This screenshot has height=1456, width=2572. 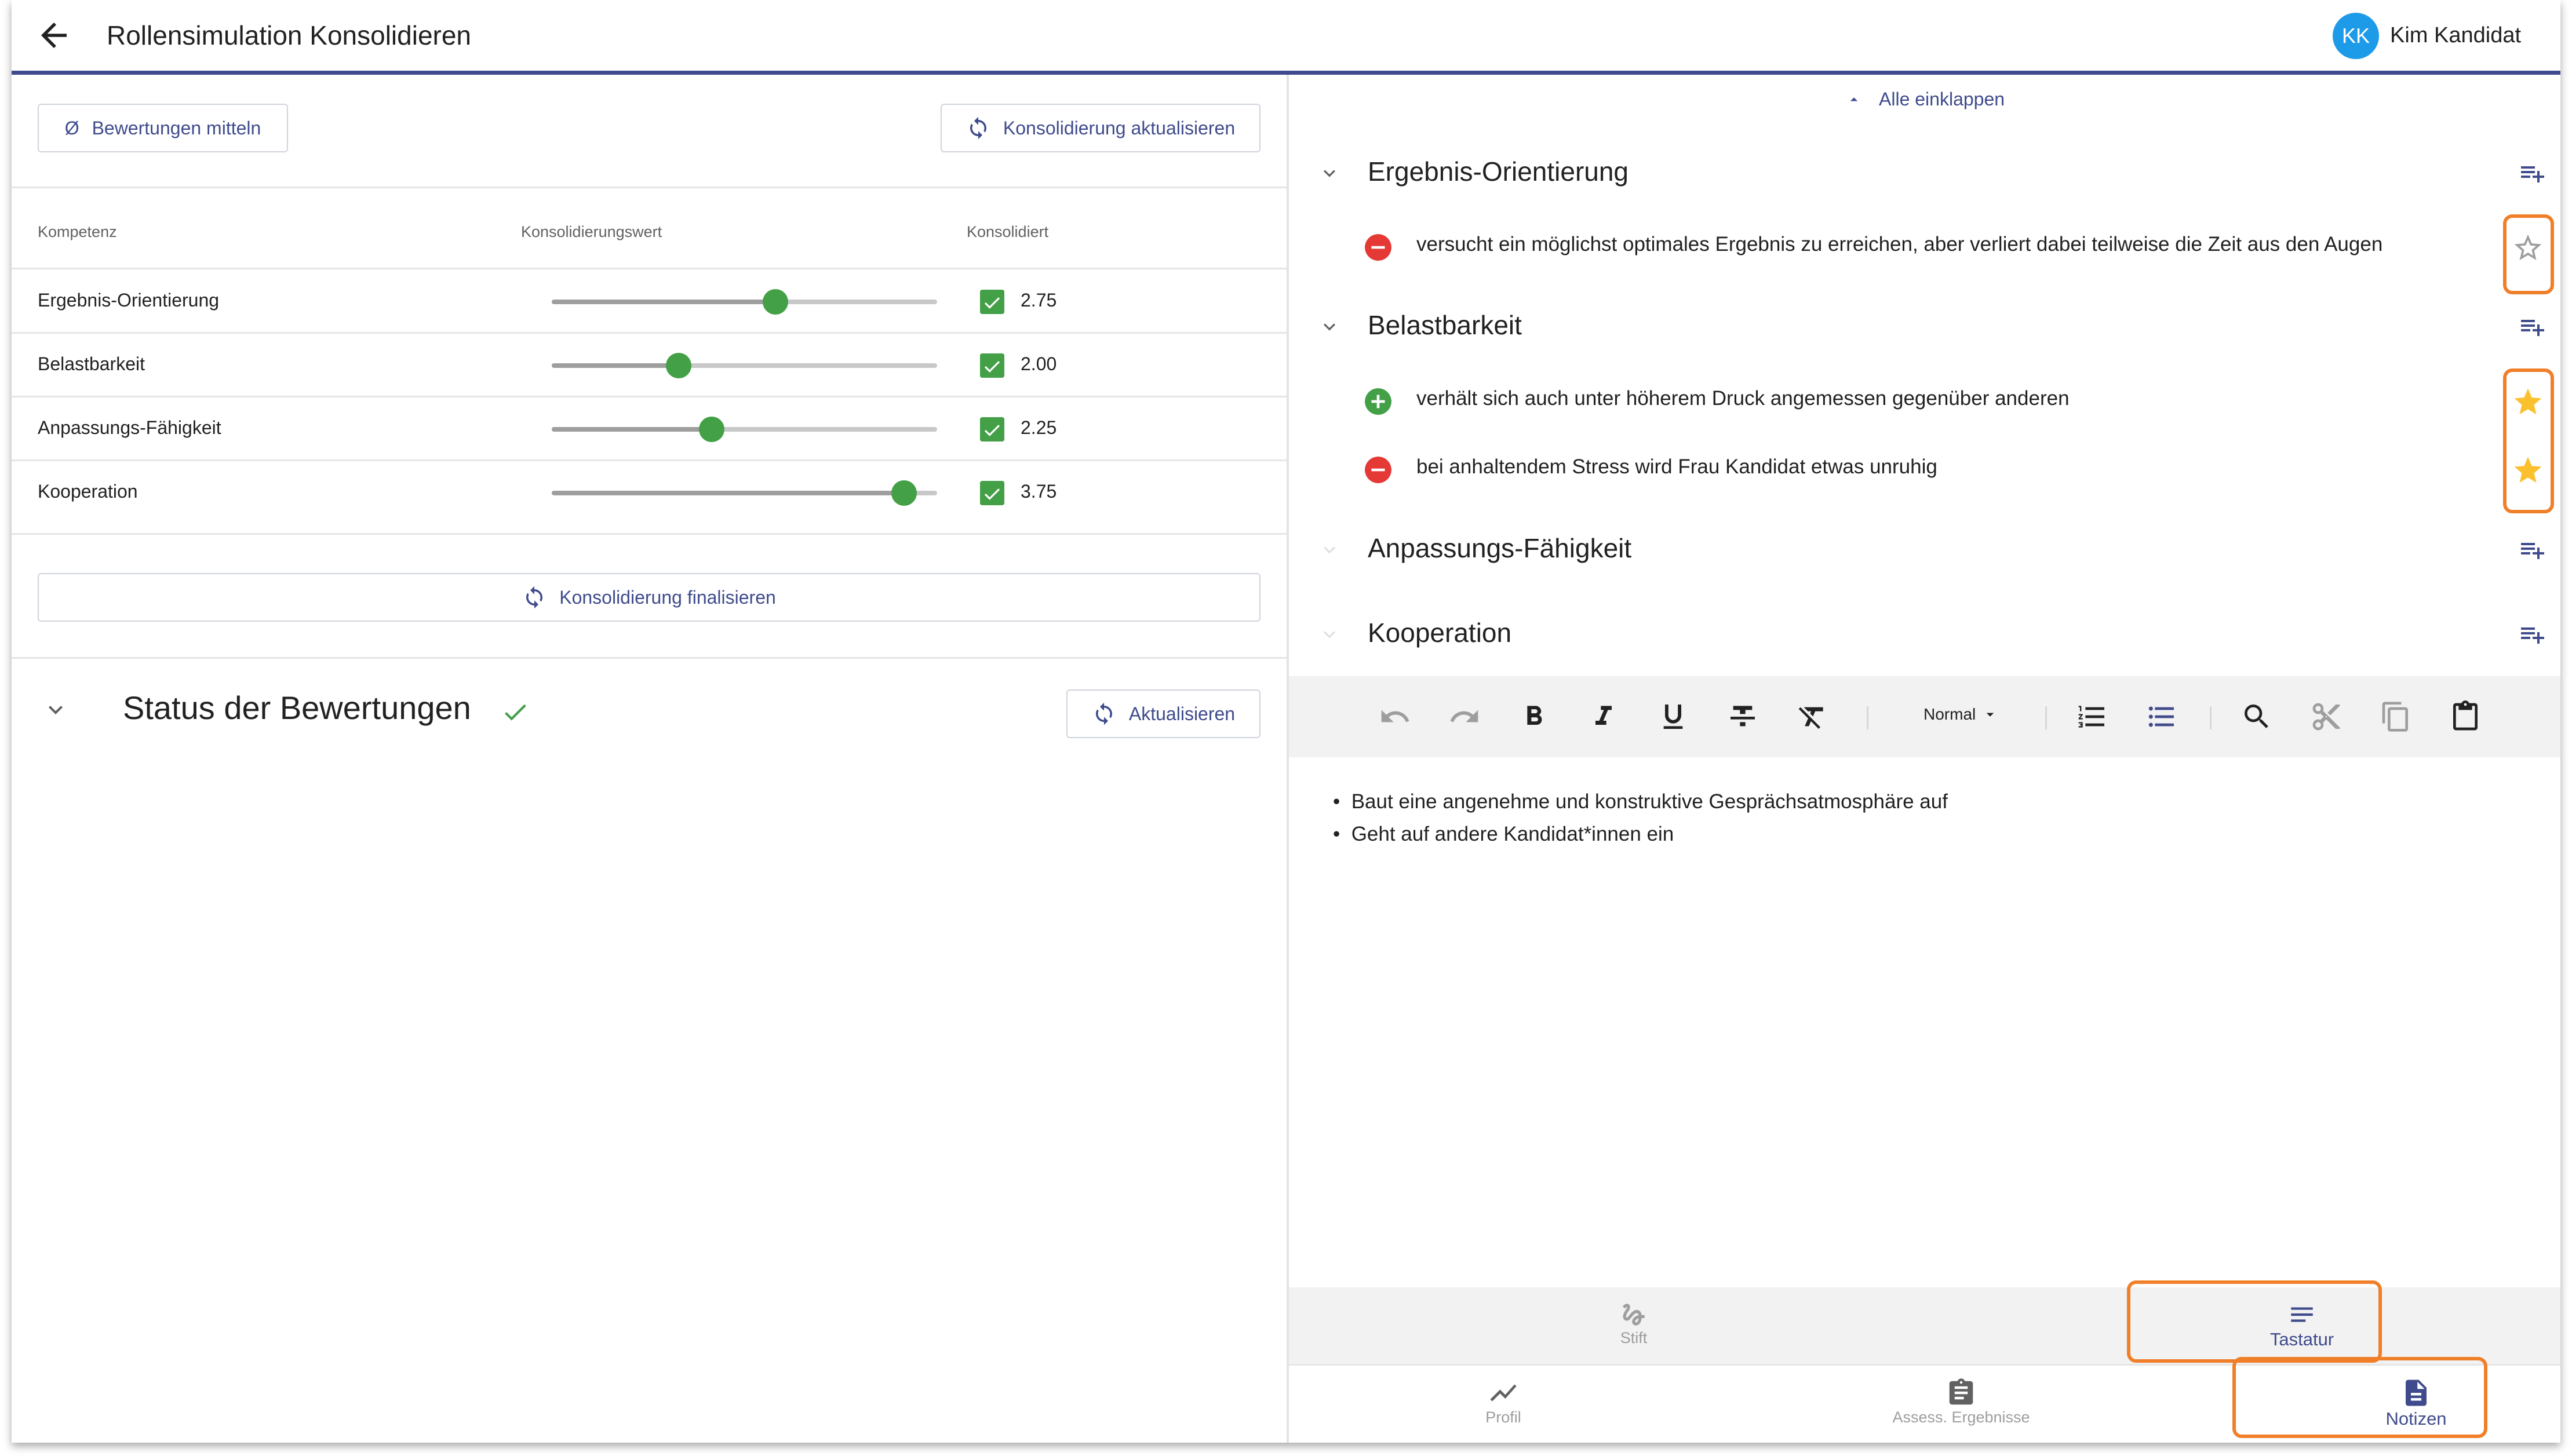 I want to click on tab-pen: Stift, so click(x=1634, y=1323).